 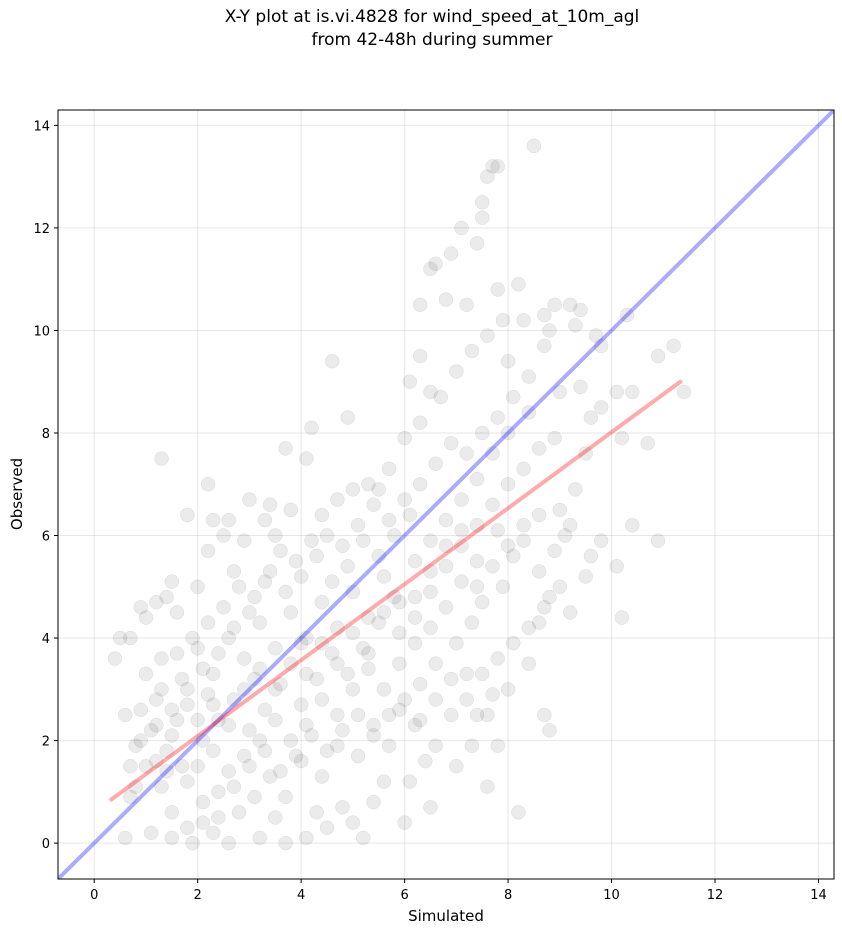 What do you see at coordinates (46, 742) in the screenshot?
I see `y-tick-label: 2` at bounding box center [46, 742].